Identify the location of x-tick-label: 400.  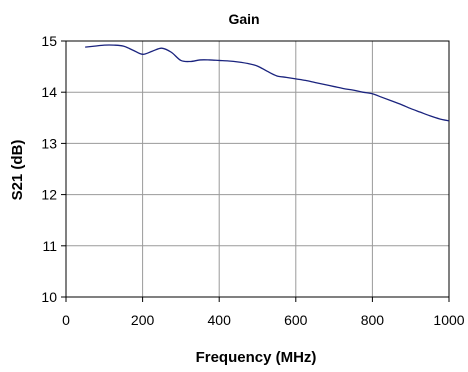
(220, 320).